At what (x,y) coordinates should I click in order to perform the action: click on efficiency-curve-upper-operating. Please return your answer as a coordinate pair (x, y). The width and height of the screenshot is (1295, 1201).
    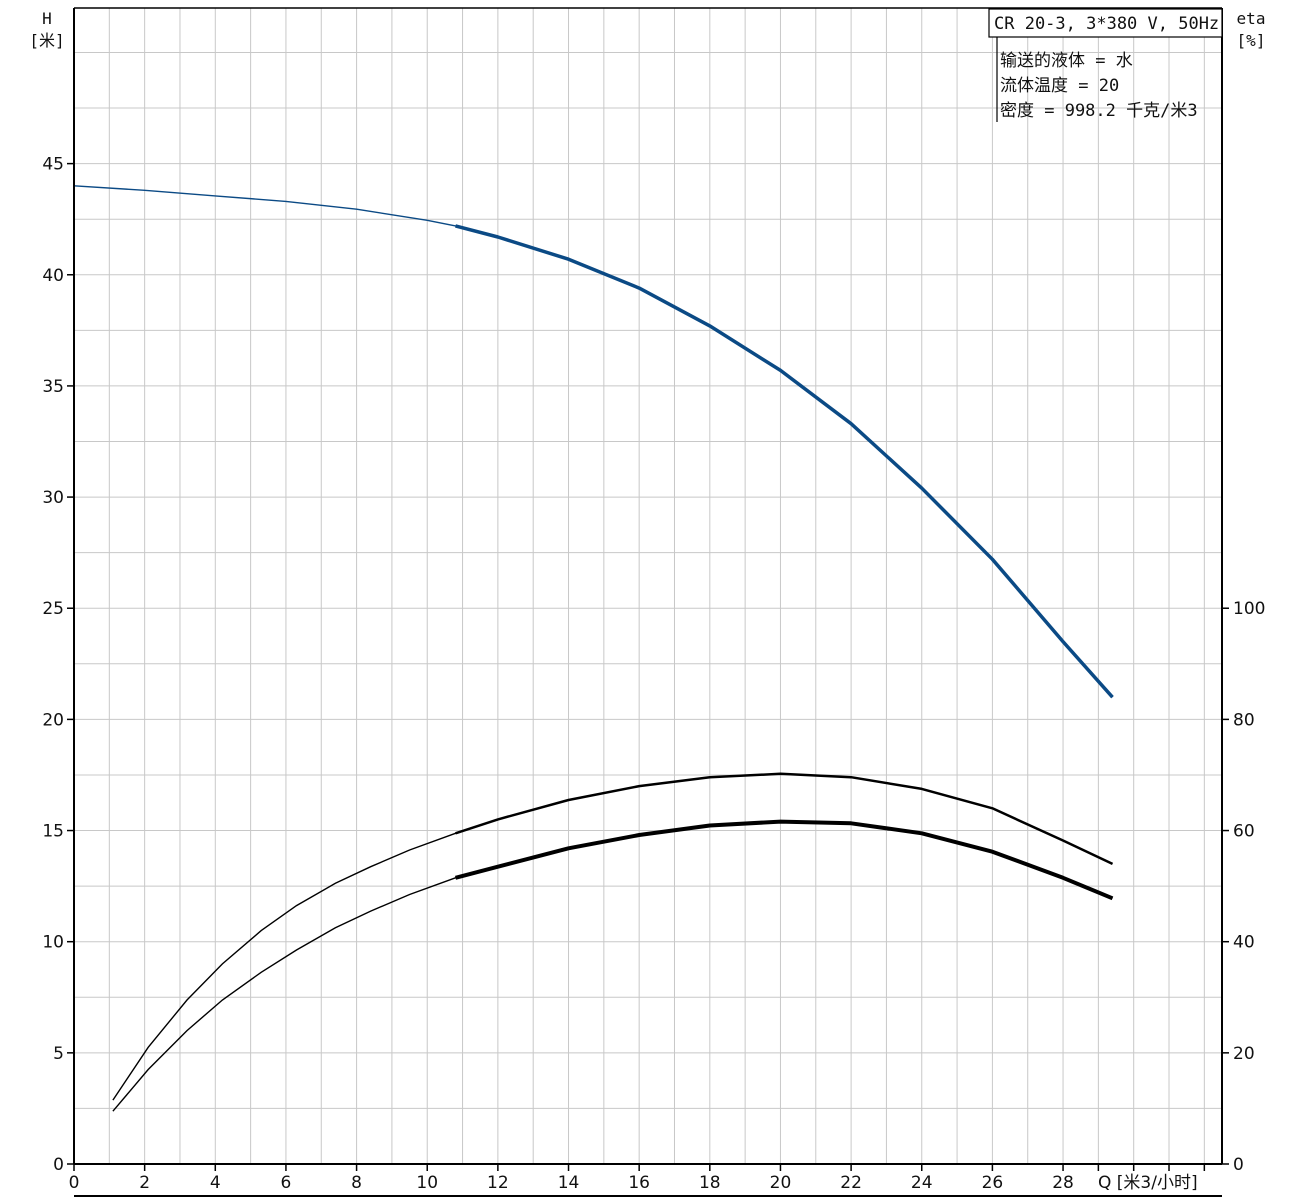
    Looking at the image, I should click on (784, 819).